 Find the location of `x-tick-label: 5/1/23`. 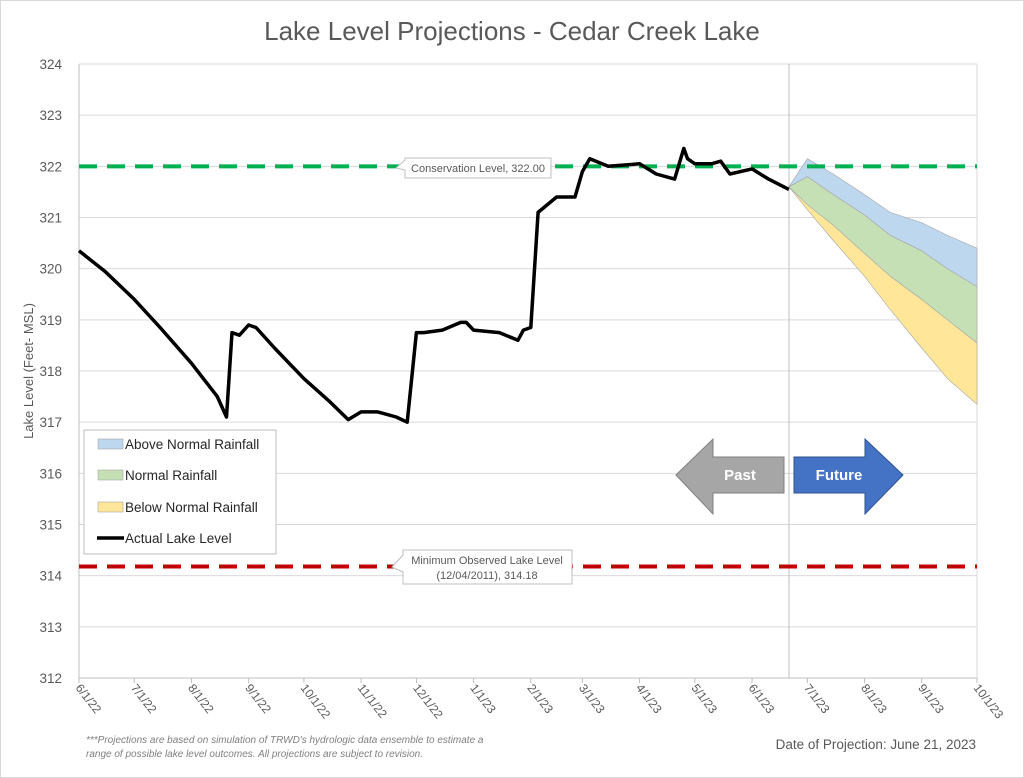

x-tick-label: 5/1/23 is located at coordinates (705, 698).